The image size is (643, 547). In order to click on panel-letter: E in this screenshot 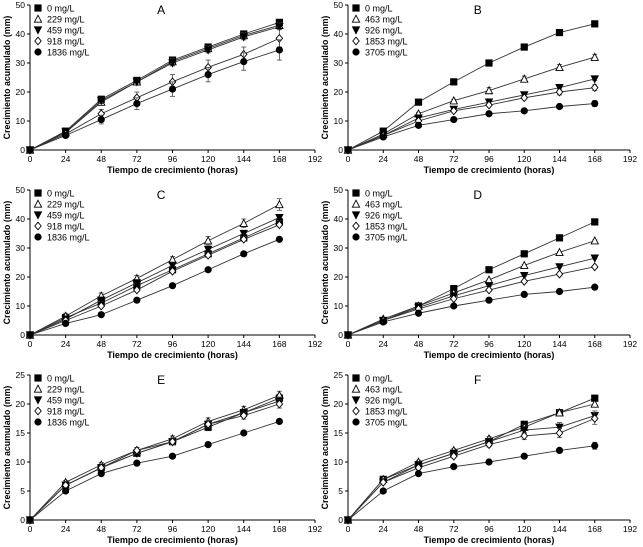, I will do `click(161, 380)`.